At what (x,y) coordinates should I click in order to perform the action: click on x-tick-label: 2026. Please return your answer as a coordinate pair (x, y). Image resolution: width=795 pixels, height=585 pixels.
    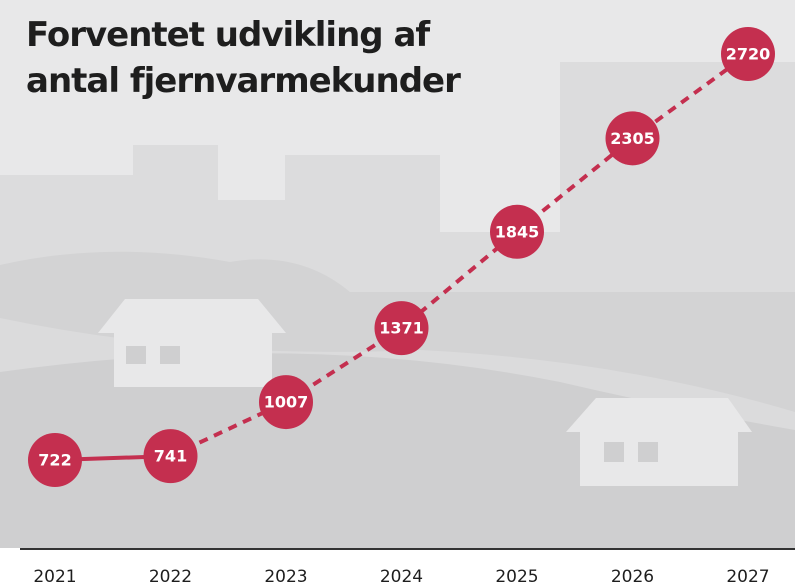
    Looking at the image, I should click on (632, 576).